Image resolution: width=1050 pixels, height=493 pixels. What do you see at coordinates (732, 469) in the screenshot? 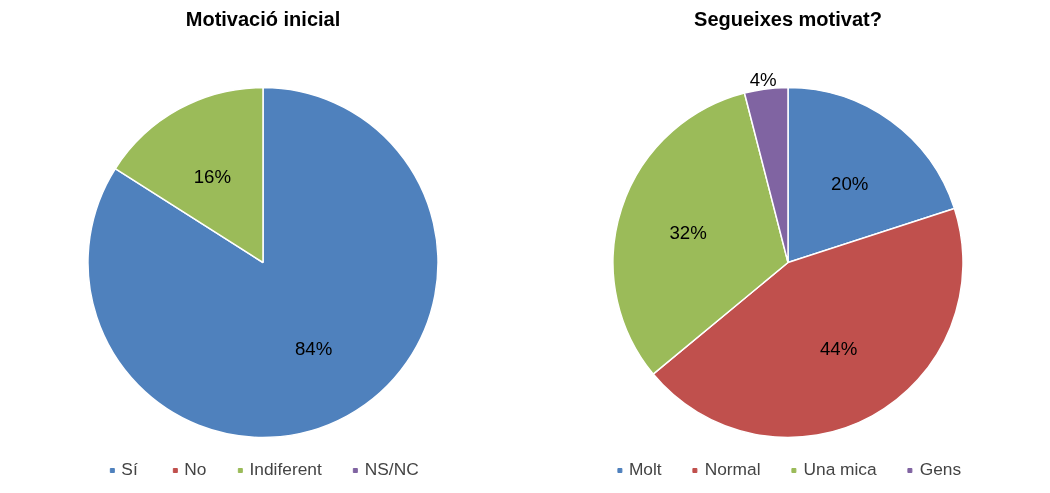
I see `legend-label: Normal` at bounding box center [732, 469].